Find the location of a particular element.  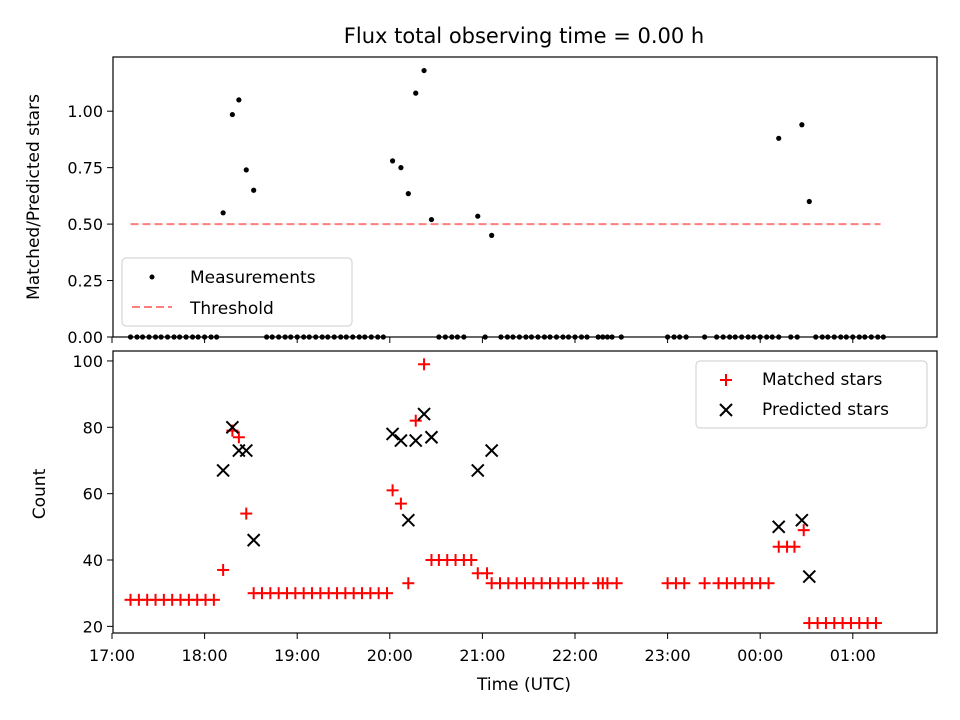

top-y-axis-label: Matched/Predicted stars is located at coordinates (34, 197).